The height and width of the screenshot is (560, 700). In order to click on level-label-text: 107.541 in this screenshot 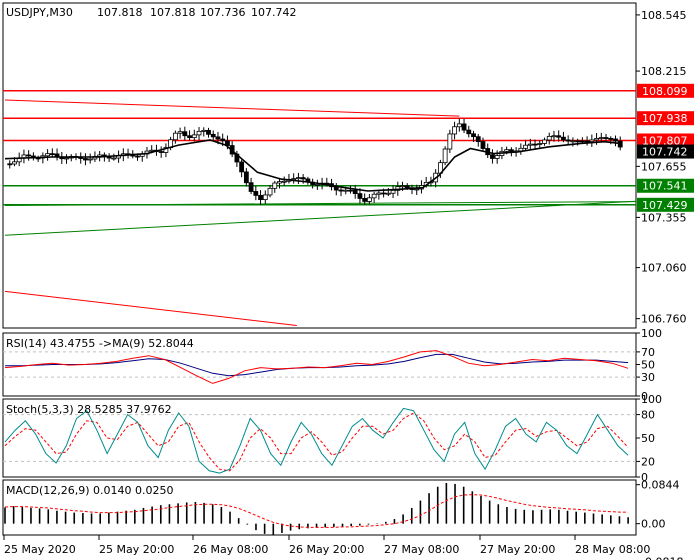, I will do `click(665, 186)`.